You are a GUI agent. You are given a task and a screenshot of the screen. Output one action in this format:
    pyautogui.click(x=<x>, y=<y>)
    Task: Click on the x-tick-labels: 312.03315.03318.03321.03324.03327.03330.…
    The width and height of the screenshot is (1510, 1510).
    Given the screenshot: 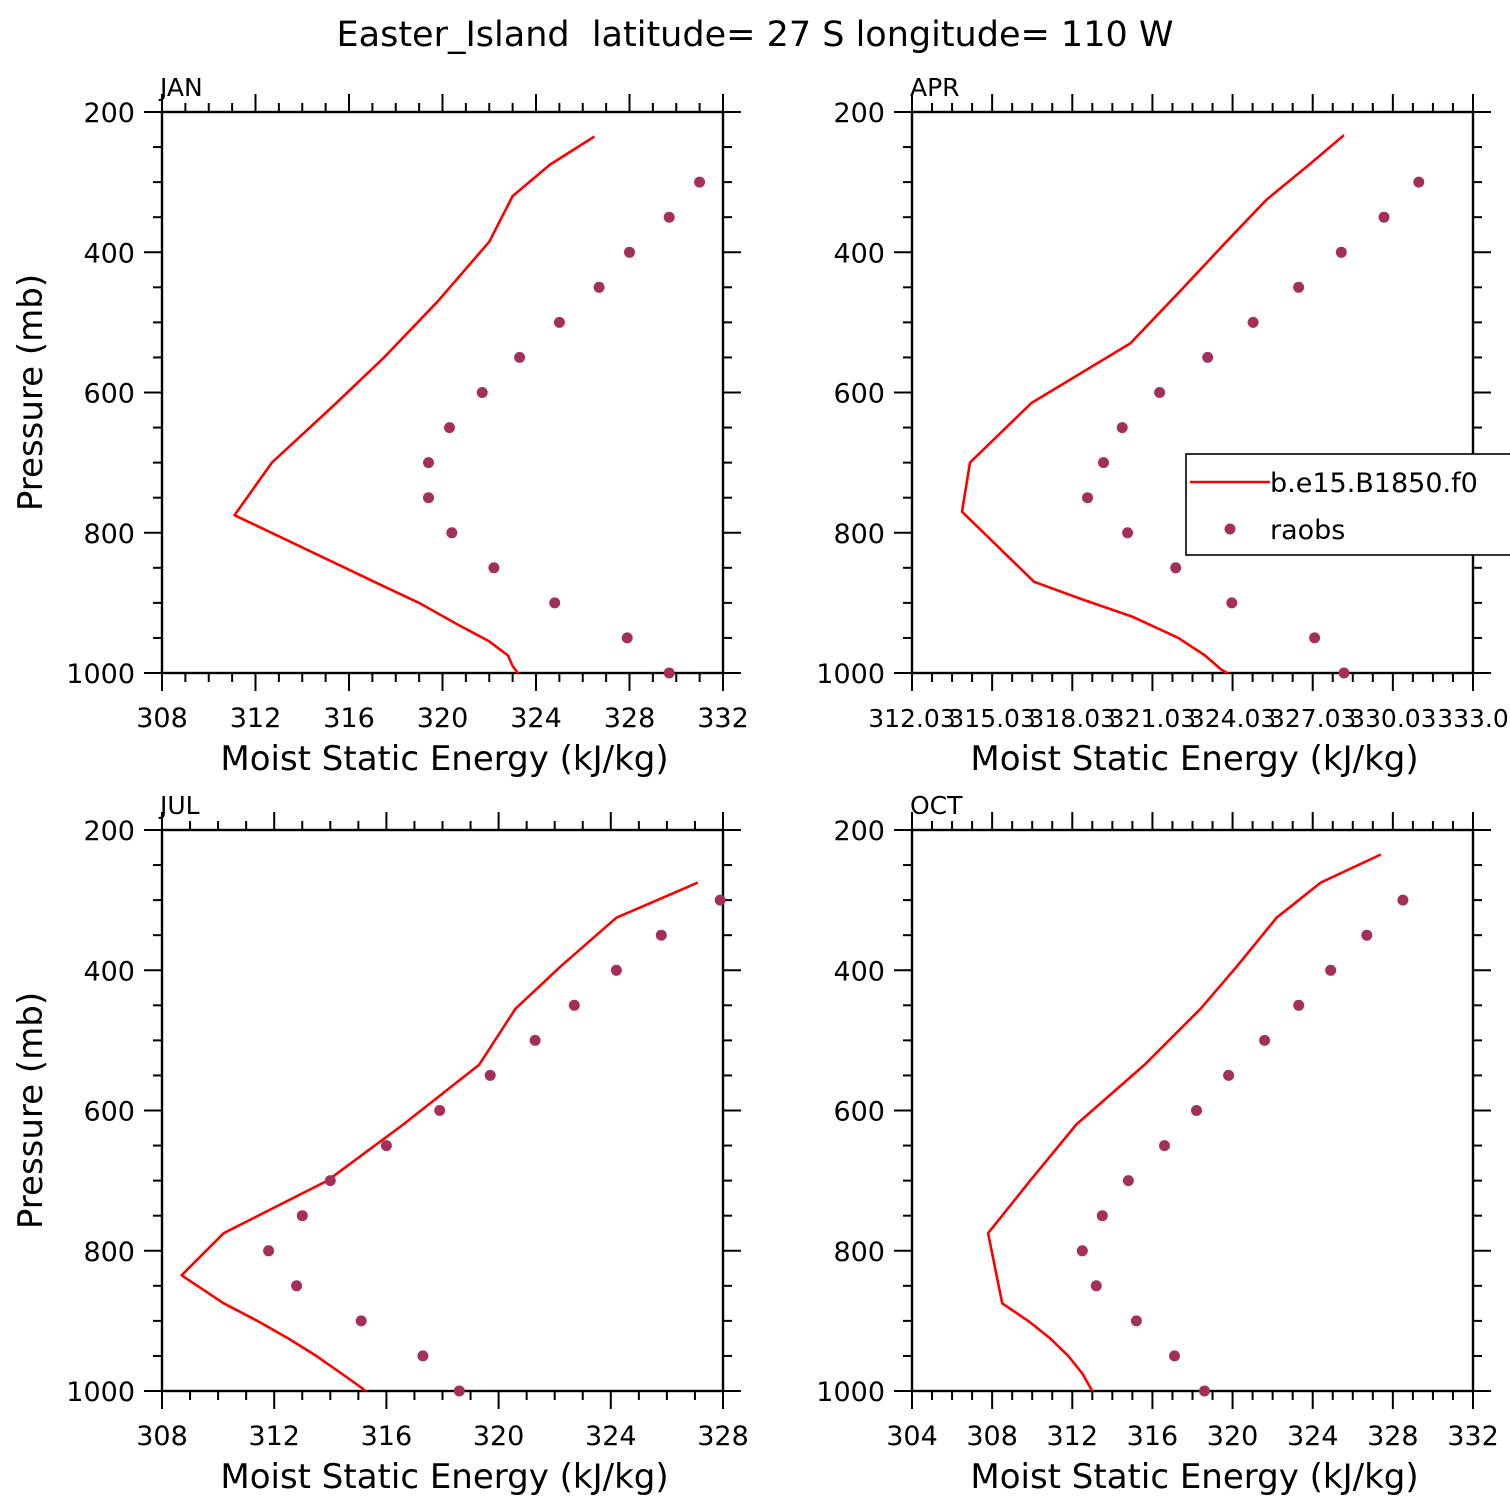 What is the action you would take?
    pyautogui.click(x=1188, y=718)
    